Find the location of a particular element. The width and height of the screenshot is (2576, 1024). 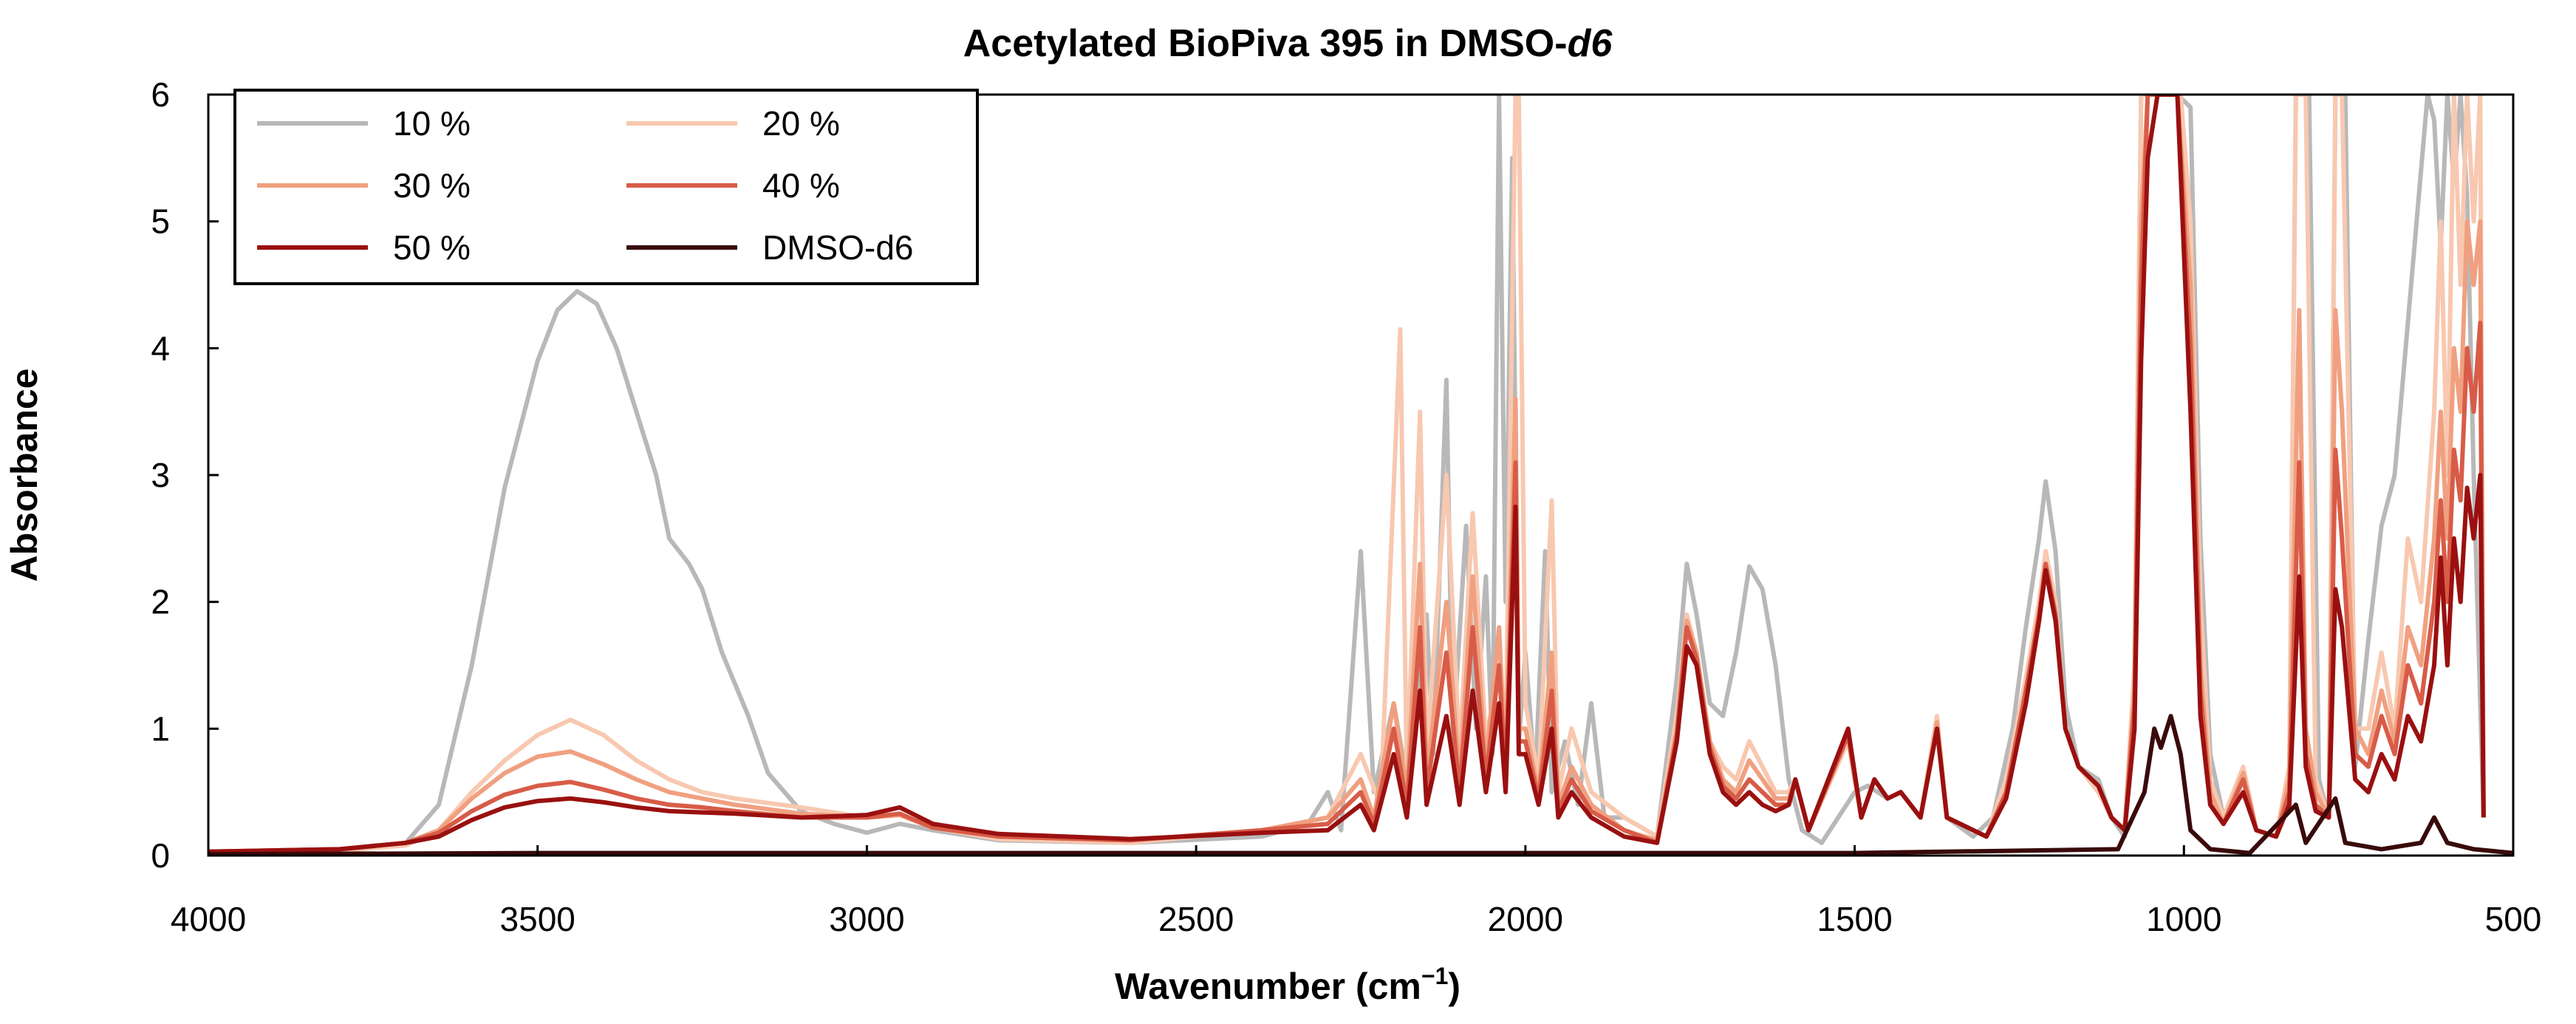

y-tick-label: 2 is located at coordinates (160, 602).